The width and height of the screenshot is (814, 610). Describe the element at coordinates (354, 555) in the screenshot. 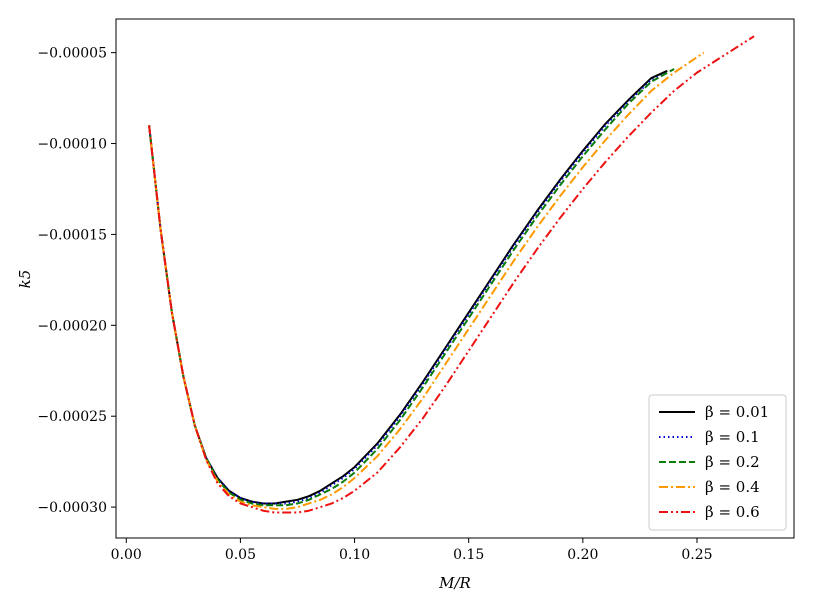

I see `x-tick-label: 0.10` at that location.